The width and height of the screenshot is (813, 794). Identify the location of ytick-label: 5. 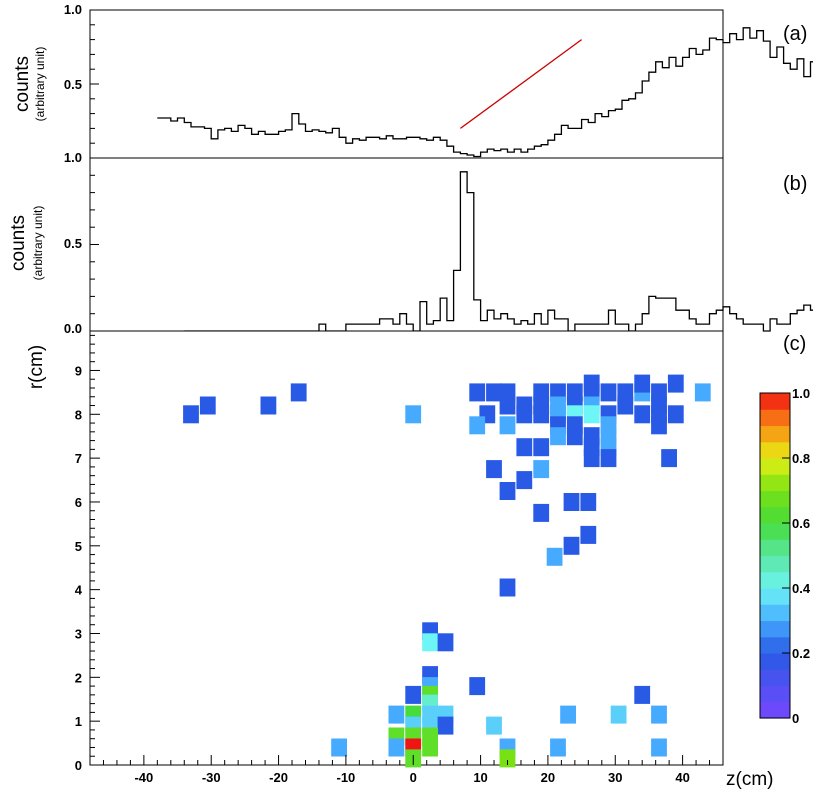
(78, 546).